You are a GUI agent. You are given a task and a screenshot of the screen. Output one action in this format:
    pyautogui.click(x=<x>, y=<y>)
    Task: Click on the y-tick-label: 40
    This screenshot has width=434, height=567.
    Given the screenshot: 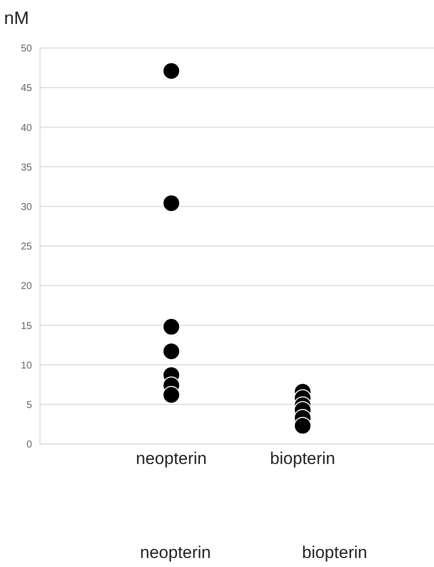 What is the action you would take?
    pyautogui.click(x=26, y=128)
    